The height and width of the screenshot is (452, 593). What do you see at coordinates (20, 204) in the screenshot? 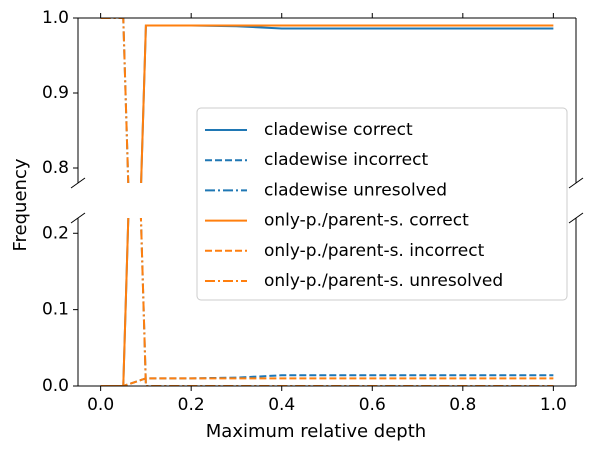
I see `y-axis-label: Frequency` at bounding box center [20, 204].